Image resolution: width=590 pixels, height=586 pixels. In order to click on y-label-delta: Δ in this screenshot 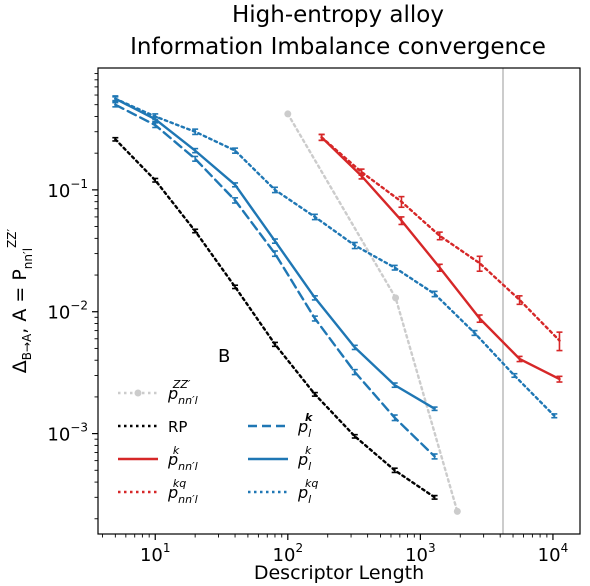, I will do `click(20, 366)`.